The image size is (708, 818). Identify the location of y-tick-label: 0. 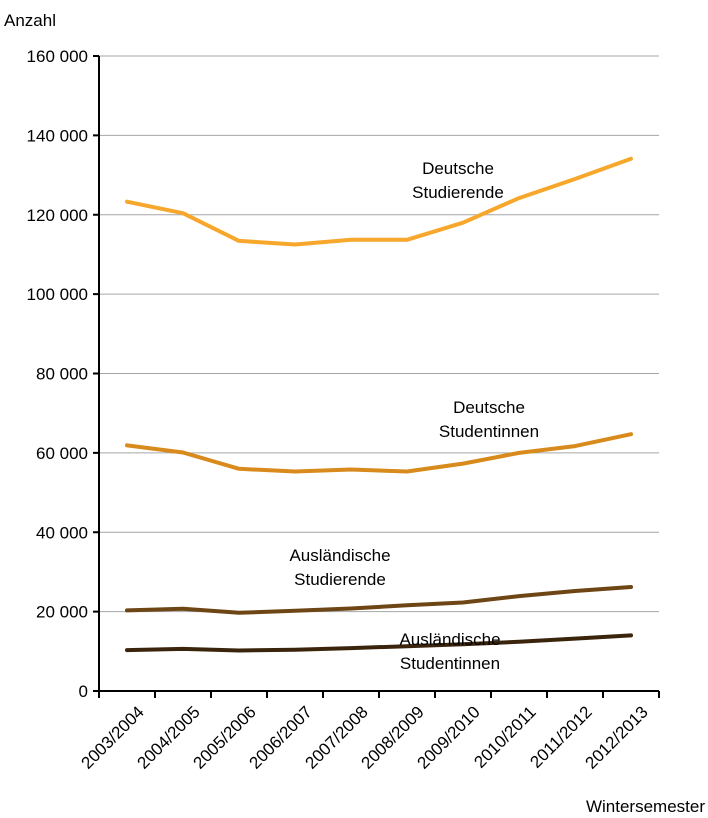
(83, 691).